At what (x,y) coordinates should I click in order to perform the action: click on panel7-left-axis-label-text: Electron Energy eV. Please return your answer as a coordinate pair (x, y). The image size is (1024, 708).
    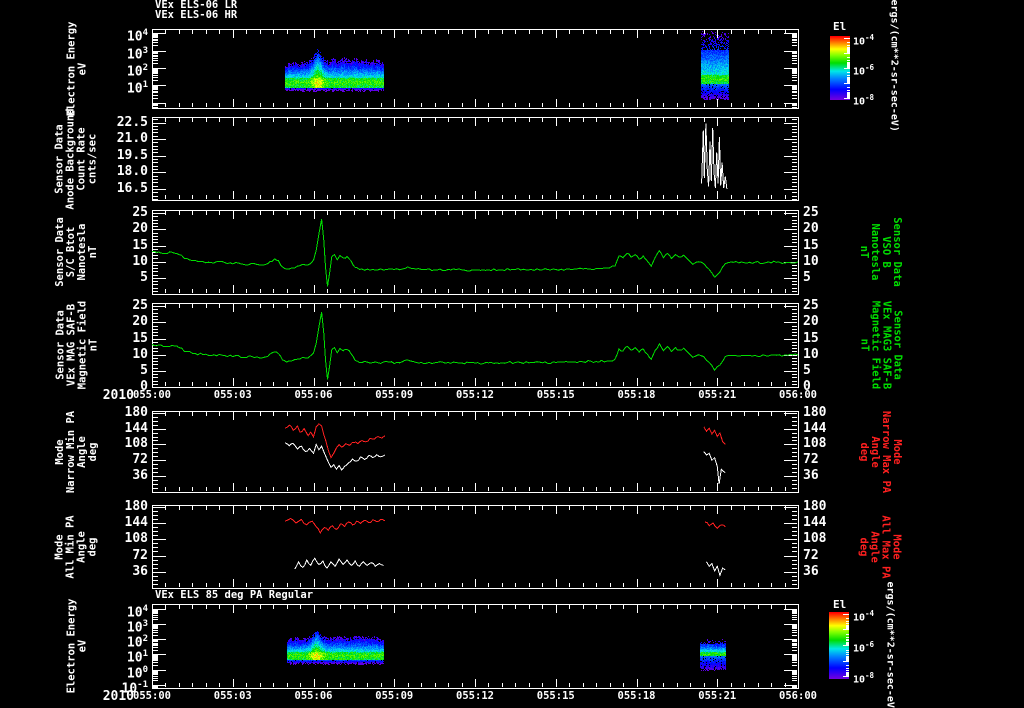
    Looking at the image, I should click on (77, 646).